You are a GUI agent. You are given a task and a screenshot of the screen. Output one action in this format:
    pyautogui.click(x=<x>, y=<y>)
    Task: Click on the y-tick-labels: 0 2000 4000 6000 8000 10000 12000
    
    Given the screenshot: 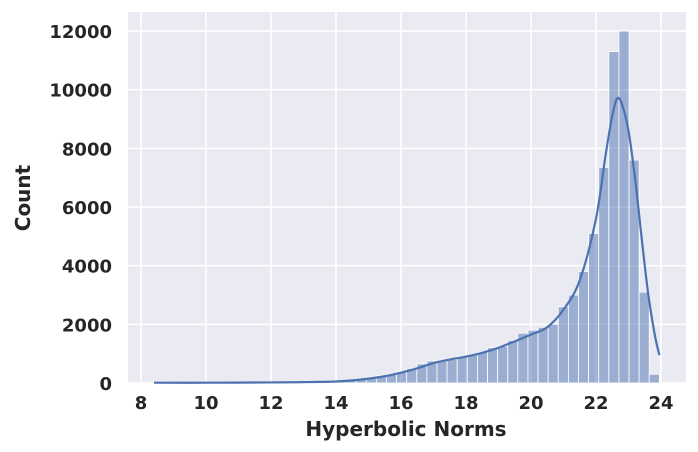 What is the action you would take?
    pyautogui.click(x=80, y=208)
    